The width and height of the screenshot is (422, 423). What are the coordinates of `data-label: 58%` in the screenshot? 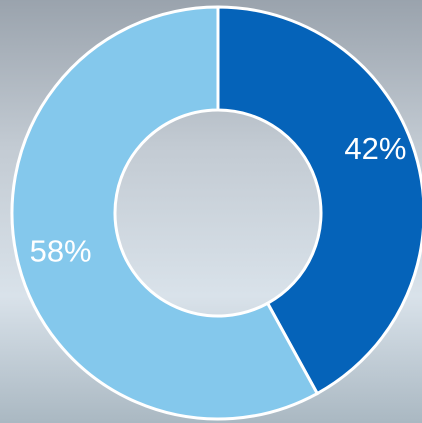 It's located at (61, 251).